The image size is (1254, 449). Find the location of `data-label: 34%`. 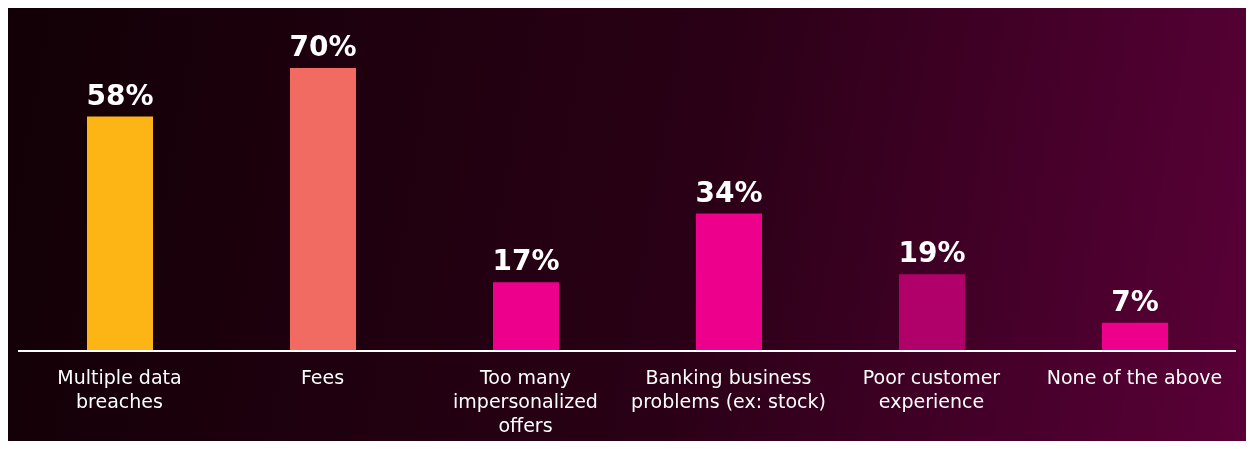

data-label: 34% is located at coordinates (729, 192).